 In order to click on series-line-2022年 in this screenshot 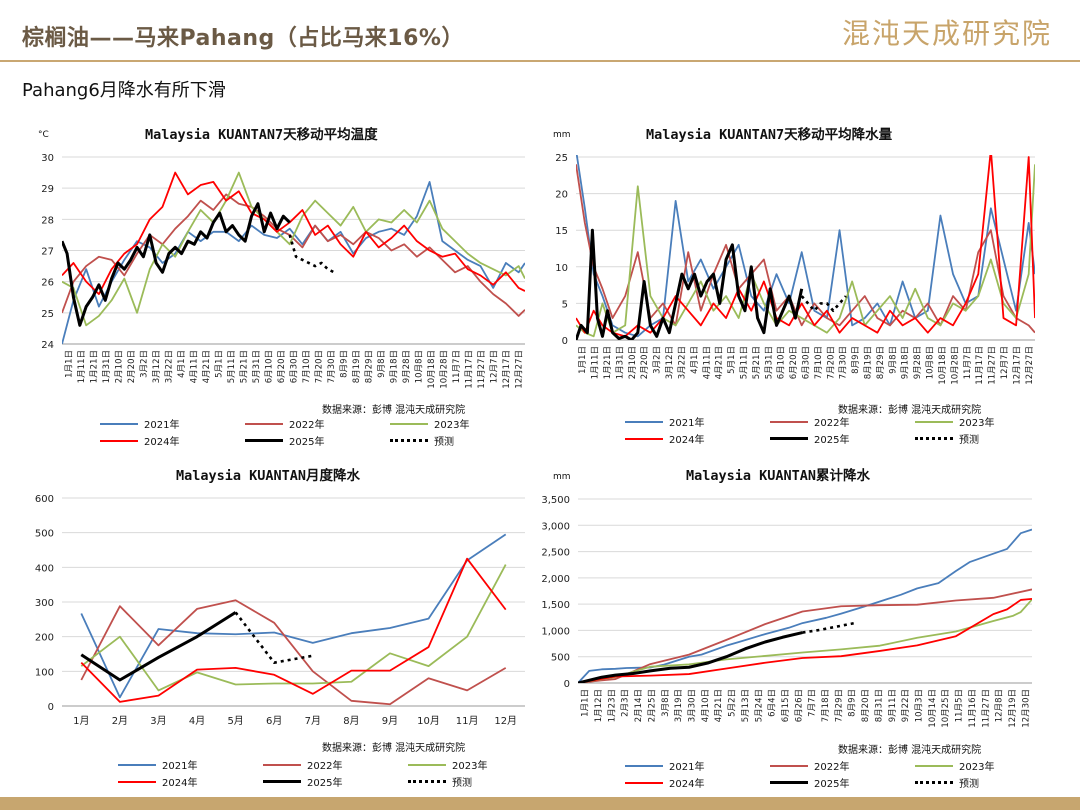, I will do `click(293, 652)`.